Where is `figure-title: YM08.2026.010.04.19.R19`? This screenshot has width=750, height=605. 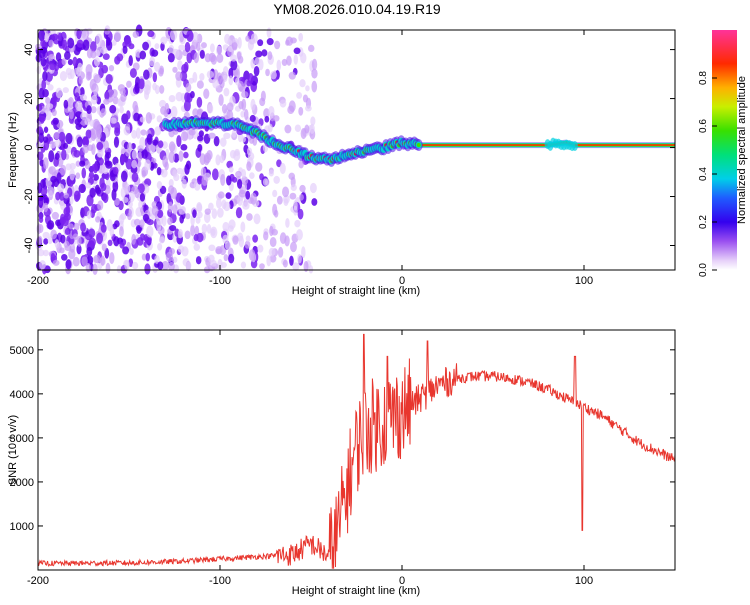 figure-title: YM08.2026.010.04.19.R19 is located at coordinates (357, 9).